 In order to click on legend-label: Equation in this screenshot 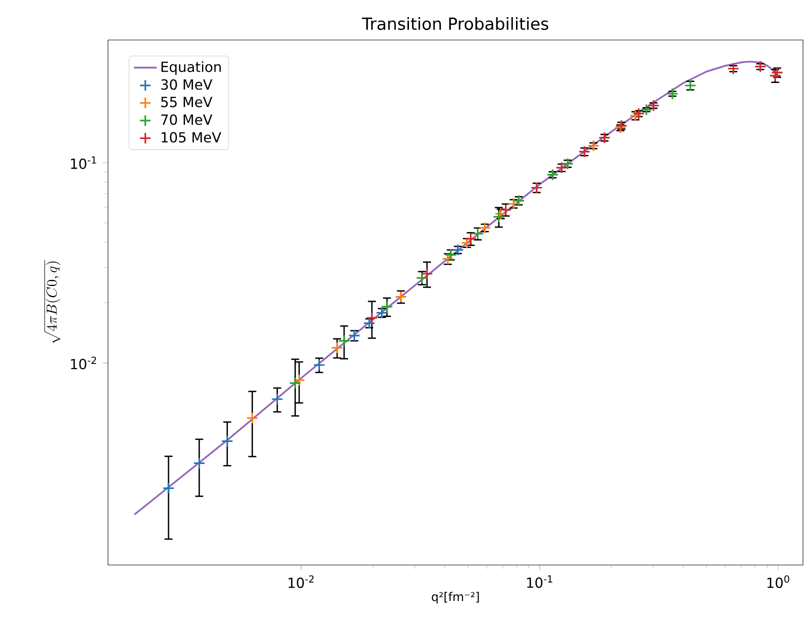, I will do `click(191, 68)`.